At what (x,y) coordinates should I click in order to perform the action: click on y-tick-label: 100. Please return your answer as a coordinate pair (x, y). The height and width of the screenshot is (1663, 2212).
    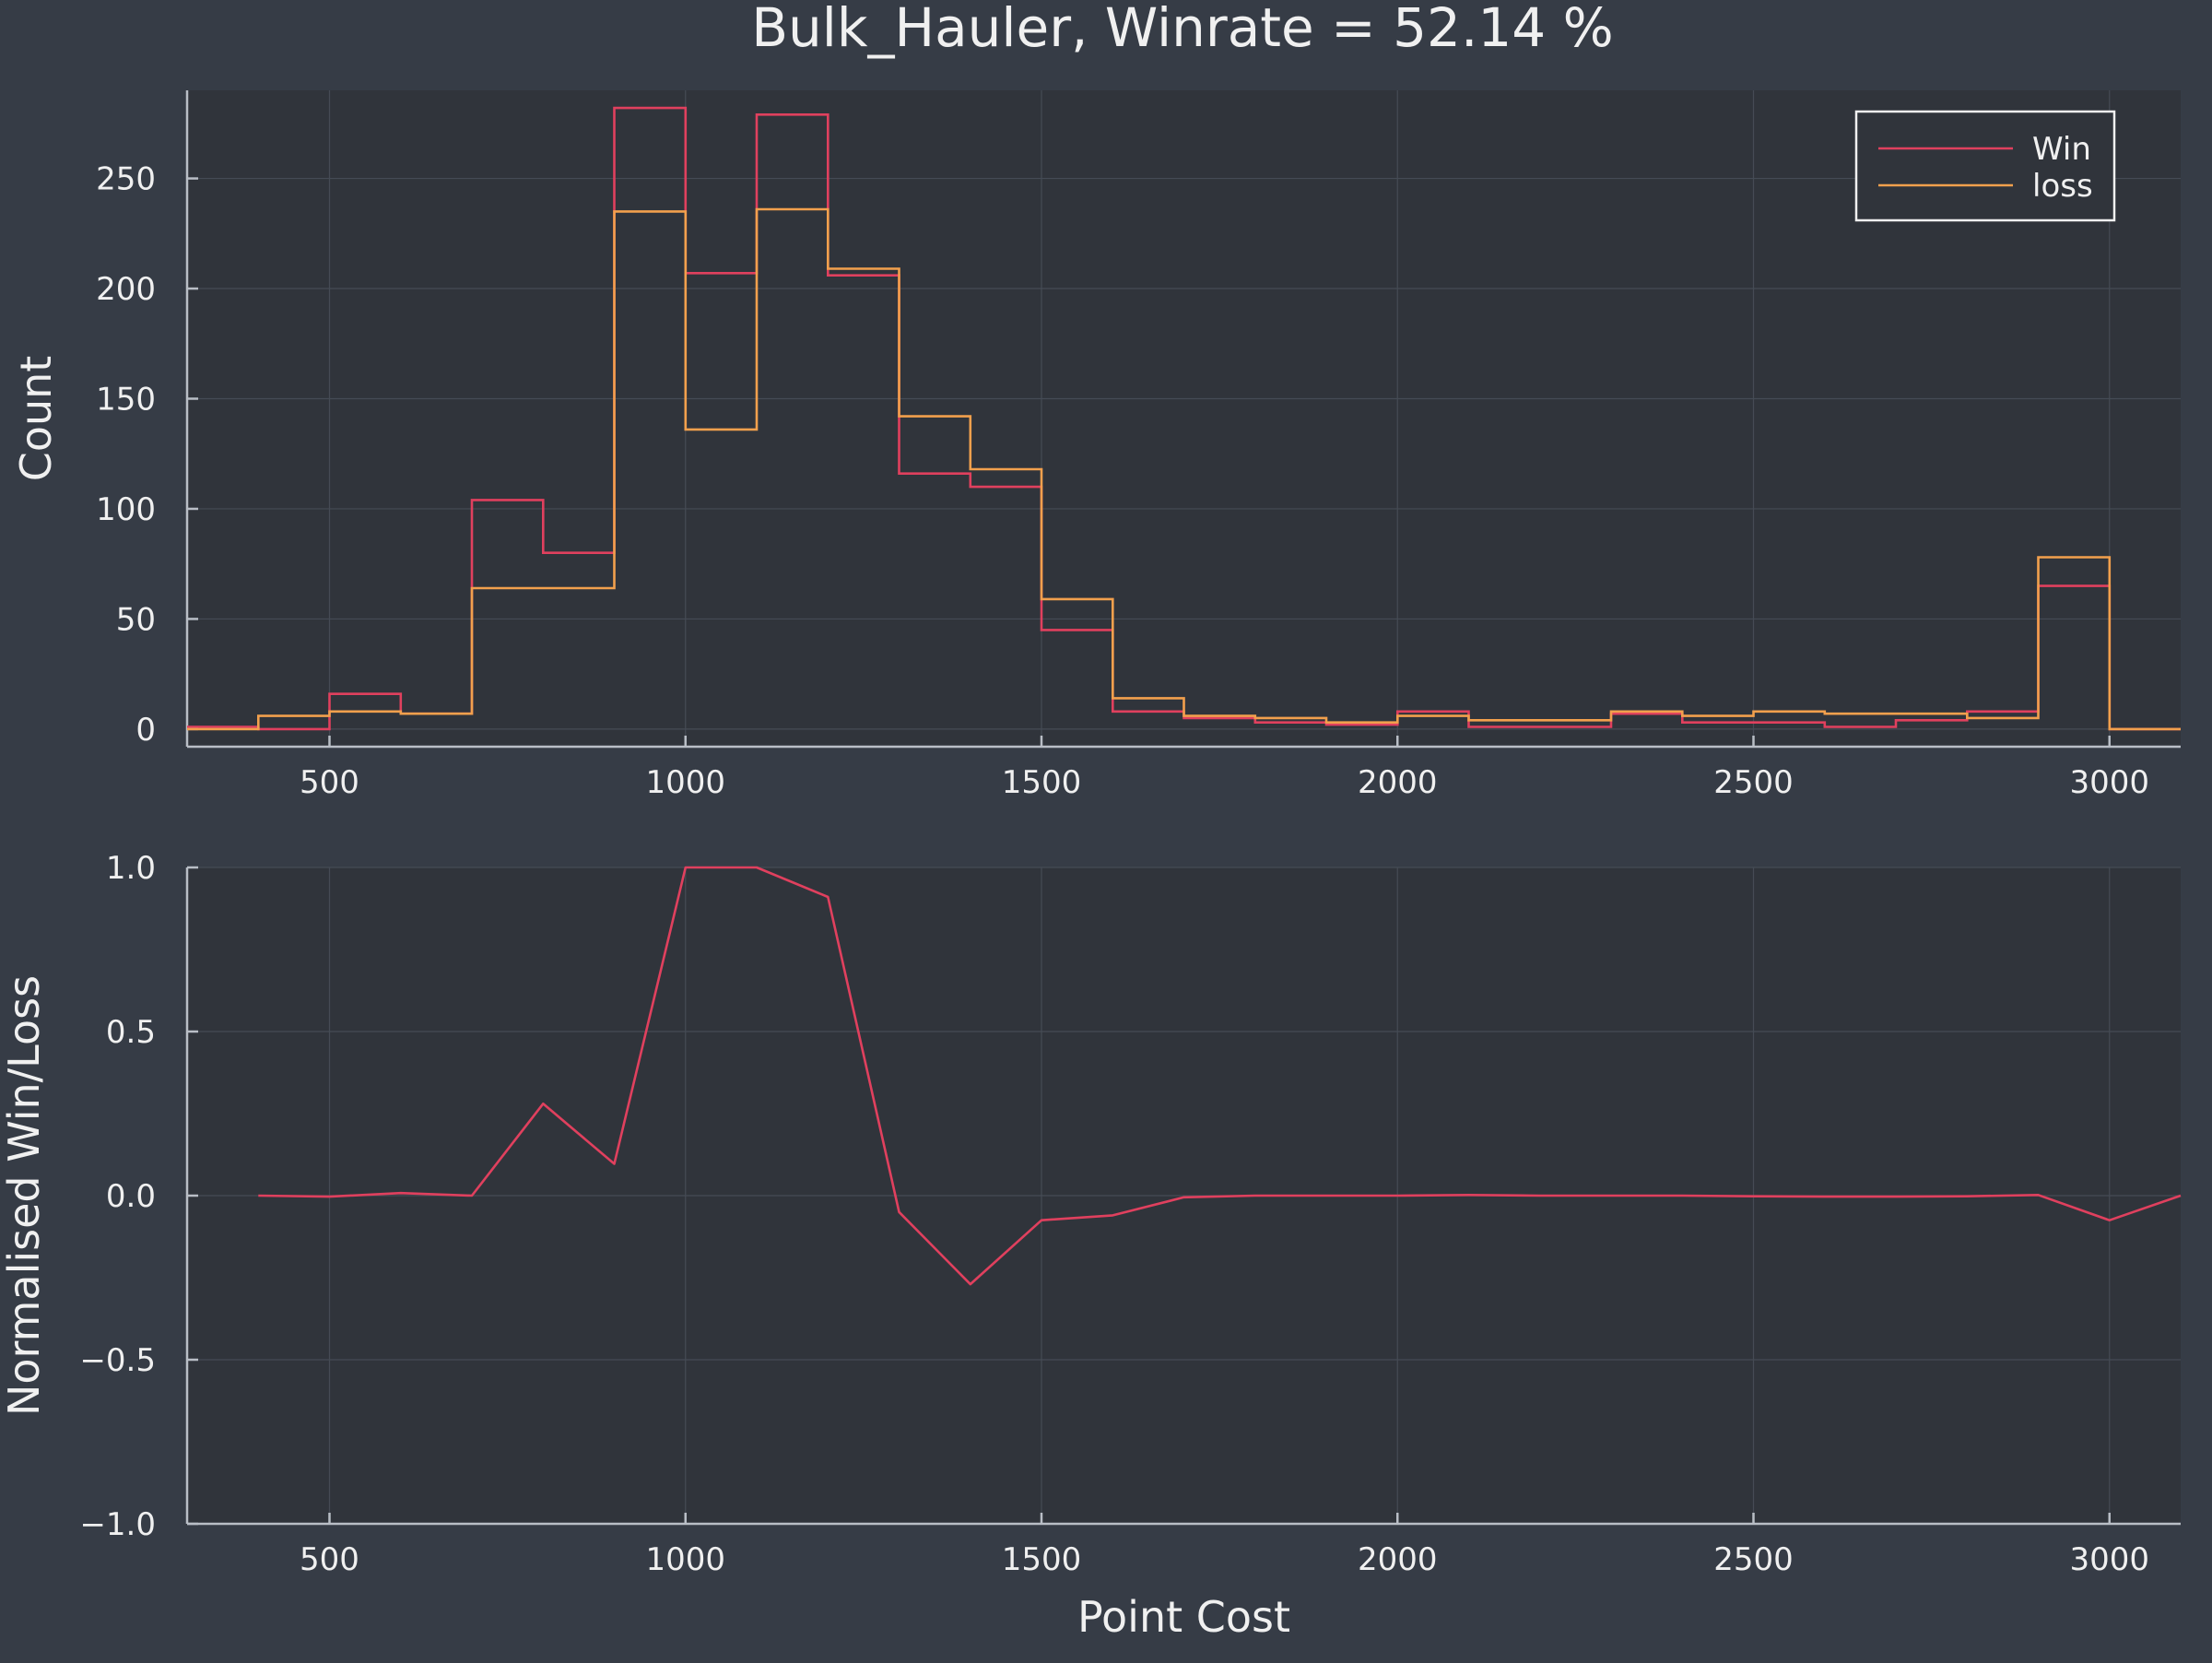
    Looking at the image, I should click on (126, 509).